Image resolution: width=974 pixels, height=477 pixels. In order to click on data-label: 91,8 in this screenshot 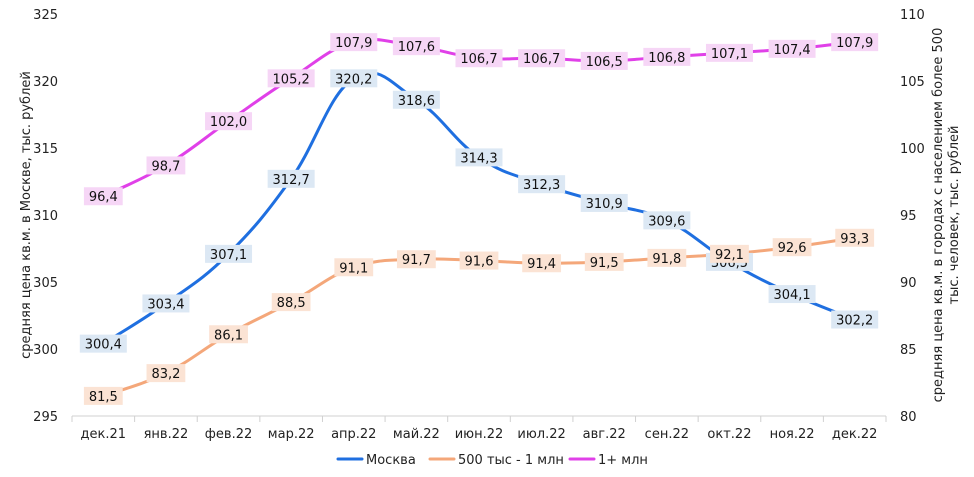, I will do `click(666, 259)`.